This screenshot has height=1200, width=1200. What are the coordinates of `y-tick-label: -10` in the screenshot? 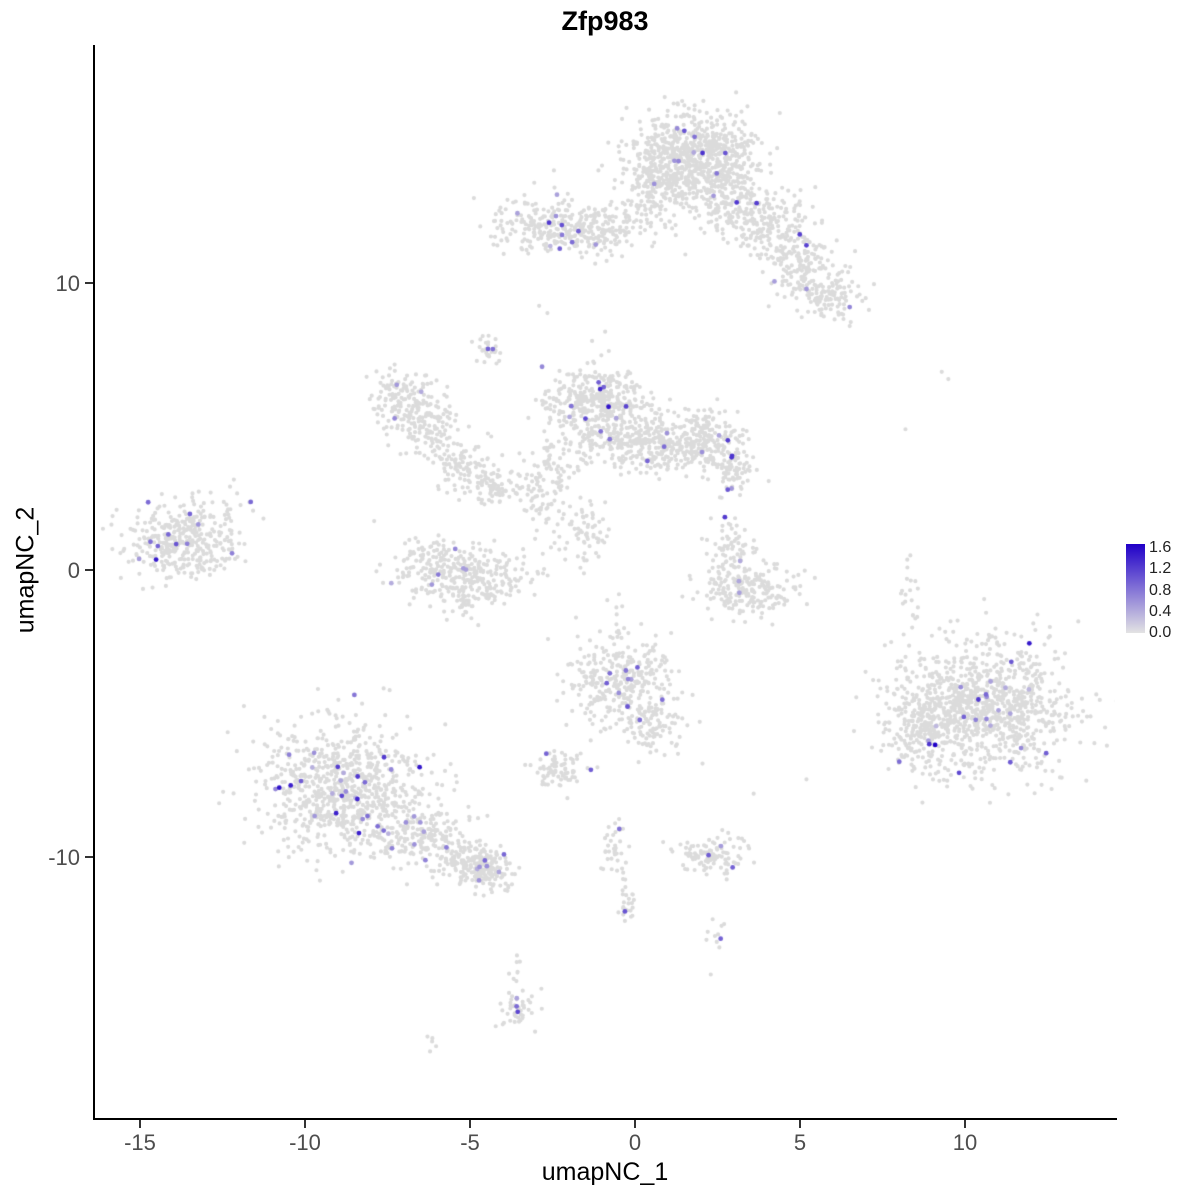 It's located at (64, 857).